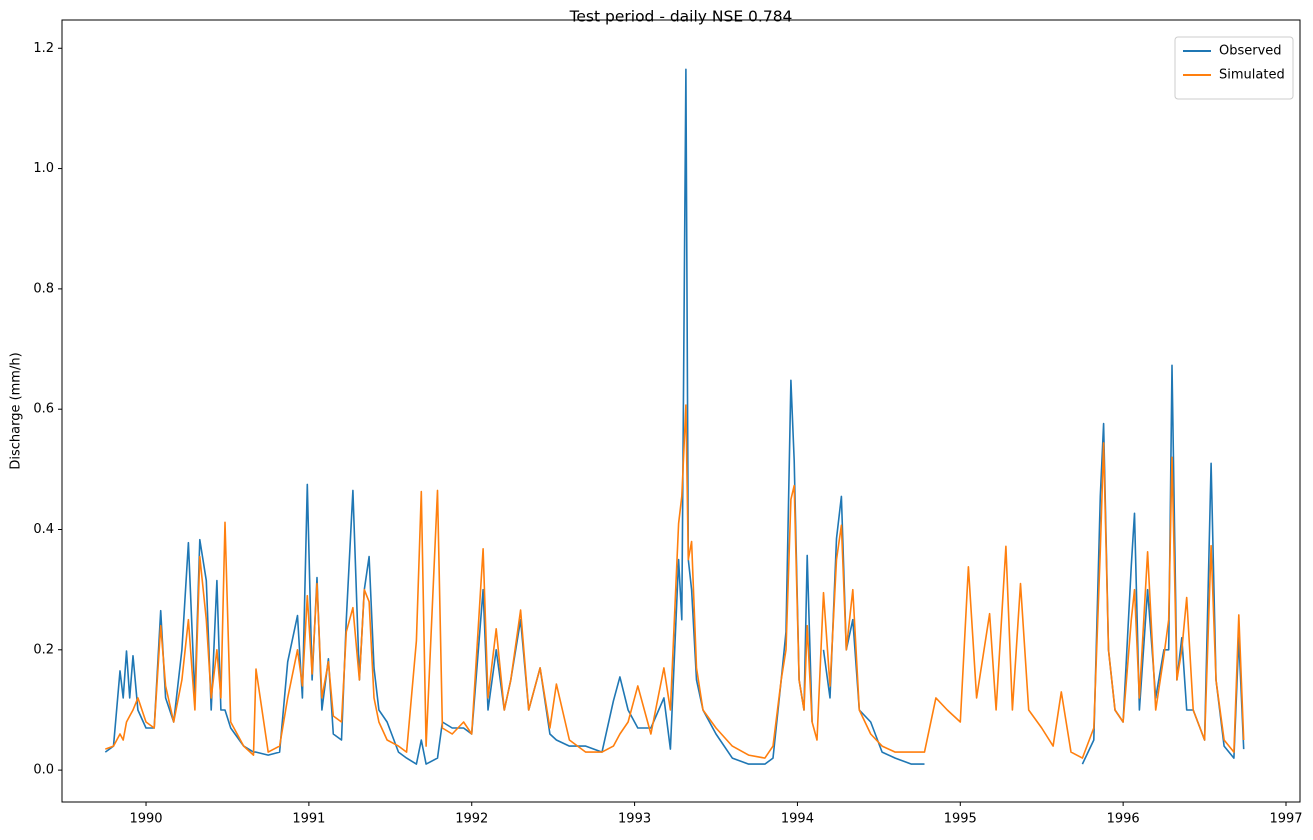 The width and height of the screenshot is (1313, 840). What do you see at coordinates (308, 819) in the screenshot?
I see `x-tick-label: 1991` at bounding box center [308, 819].